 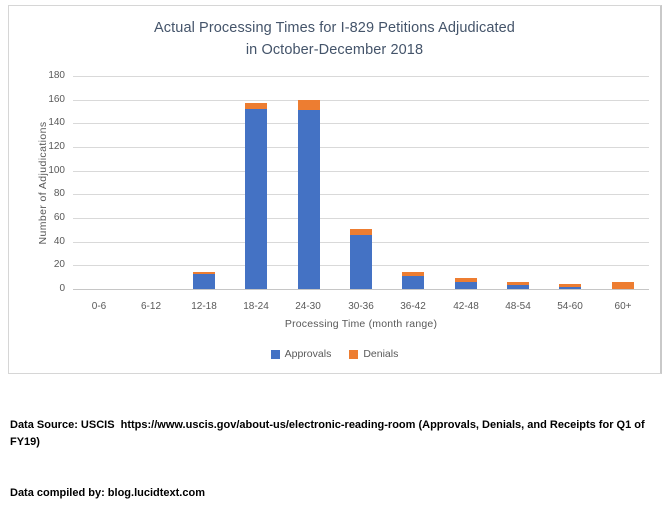 I want to click on legend-label-denials: Denials, so click(x=381, y=354).